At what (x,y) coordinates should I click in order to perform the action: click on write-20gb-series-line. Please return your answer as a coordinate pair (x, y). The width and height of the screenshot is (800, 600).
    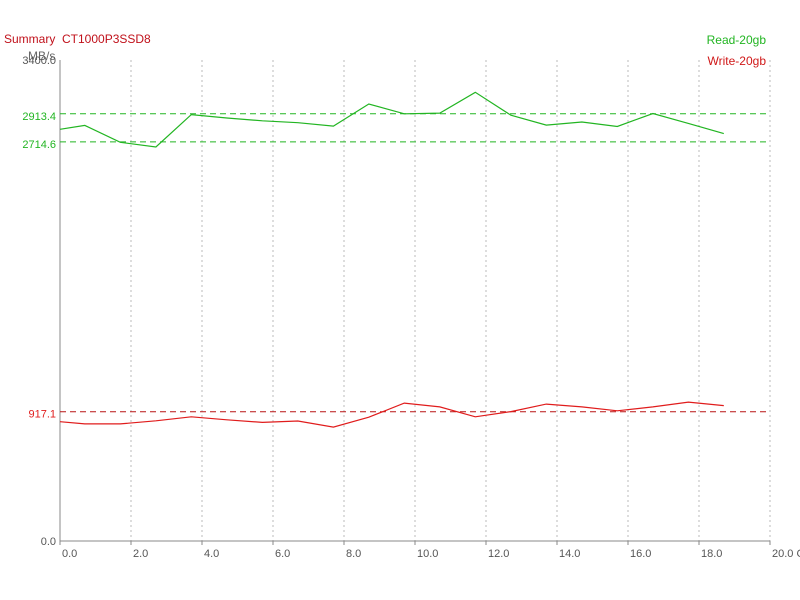
    Looking at the image, I should click on (391, 414).